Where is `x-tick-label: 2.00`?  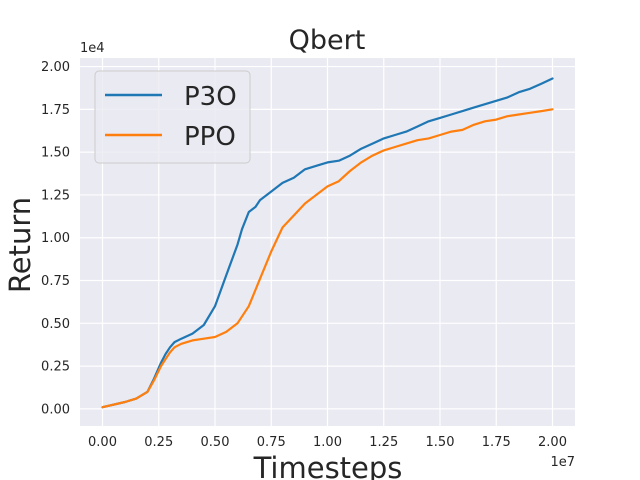 x-tick-label: 2.00 is located at coordinates (552, 442).